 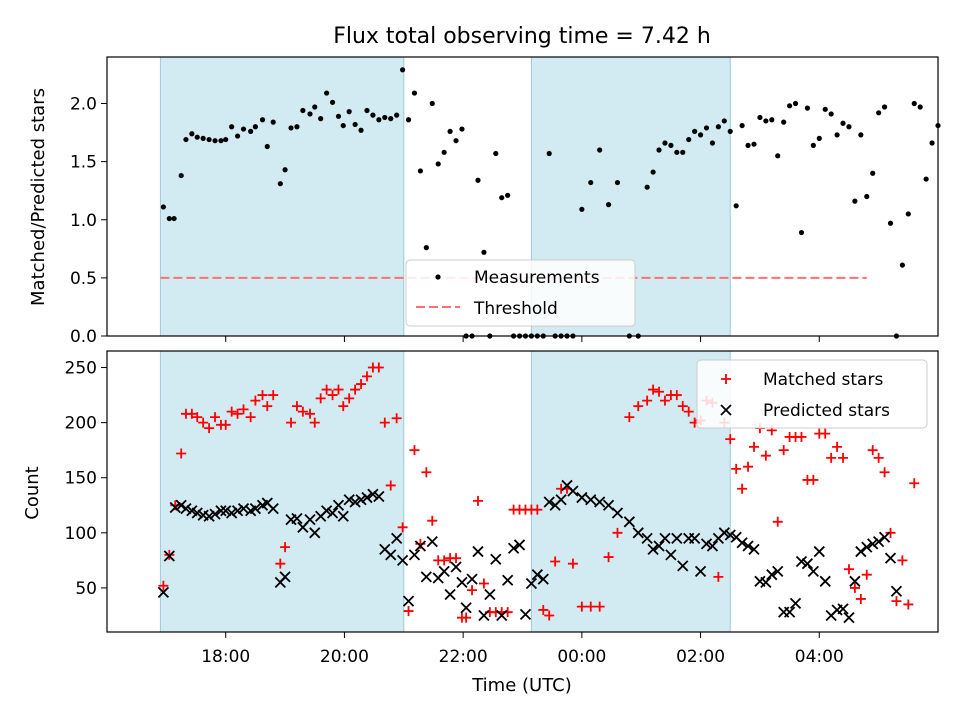 What do you see at coordinates (812, 394) in the screenshot?
I see `legend-bottom: Matched stars Predicted stars` at bounding box center [812, 394].